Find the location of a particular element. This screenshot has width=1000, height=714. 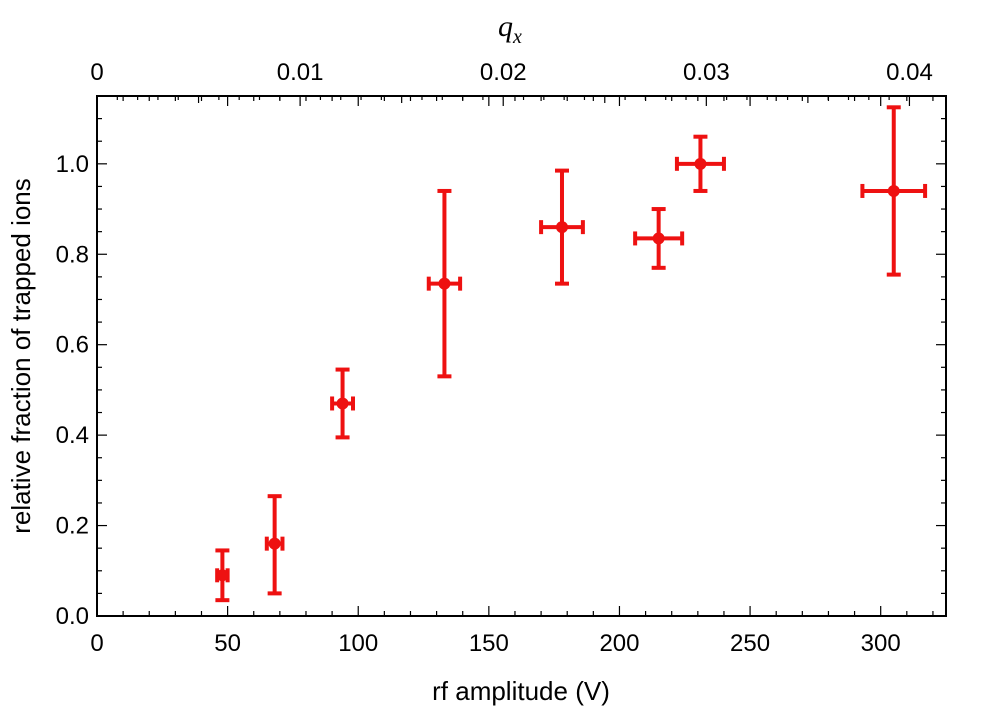

x-tick-label: 250 is located at coordinates (750, 643).